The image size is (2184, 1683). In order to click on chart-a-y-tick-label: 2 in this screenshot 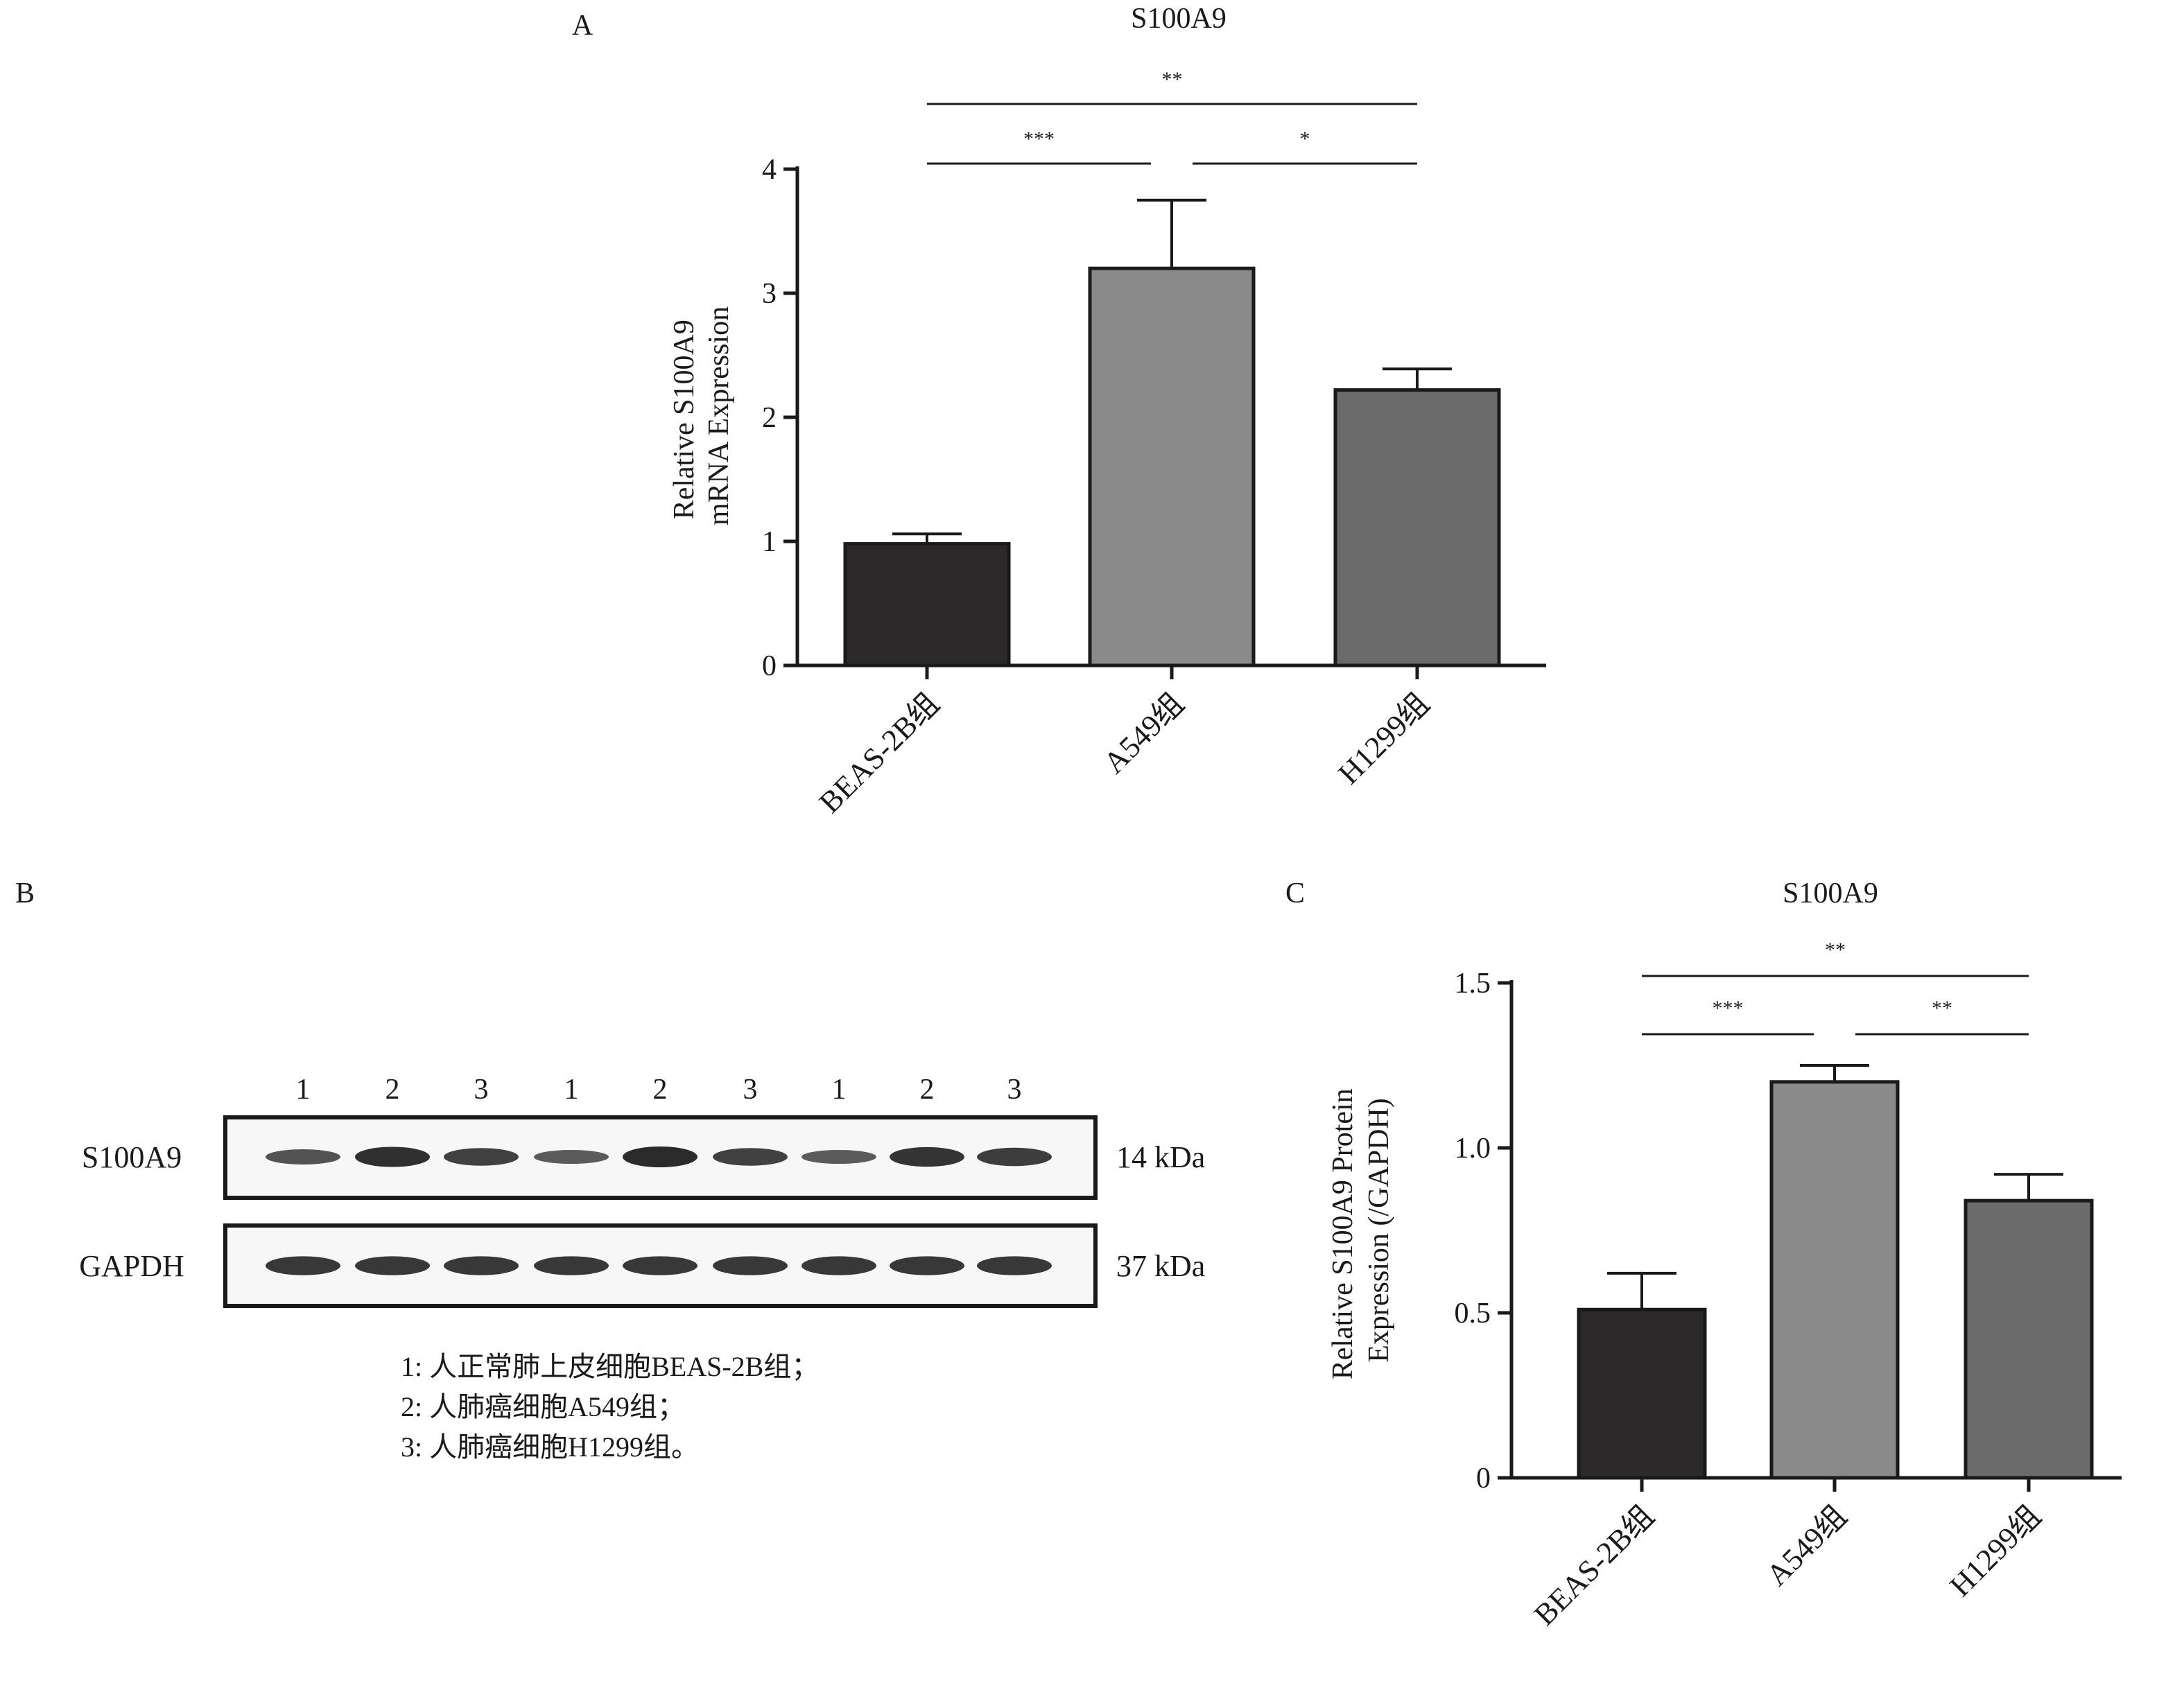, I will do `click(770, 418)`.